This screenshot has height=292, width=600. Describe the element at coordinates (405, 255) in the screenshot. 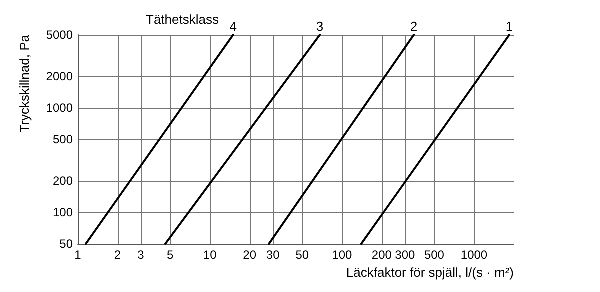

I see `x-tick-label: 300` at that location.